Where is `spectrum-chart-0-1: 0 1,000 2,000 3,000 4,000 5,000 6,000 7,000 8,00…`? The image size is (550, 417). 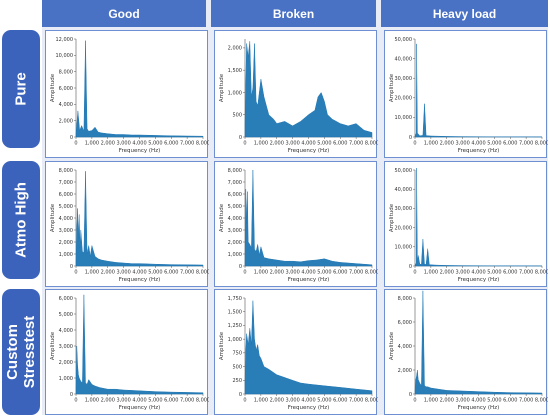
spectrum-chart-0-1: 0 1,000 2,000 3,000 4,000 5,000 6,000 7,000 8,00… is located at coordinates (296, 94).